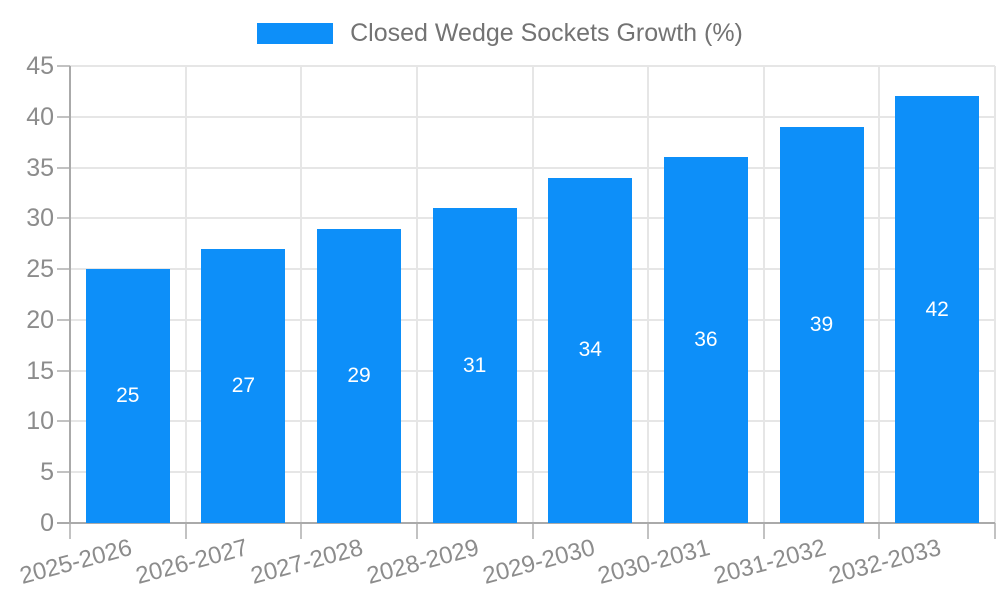 The width and height of the screenshot is (1000, 600). I want to click on x-tick-label: 2027-2028, so click(307, 562).